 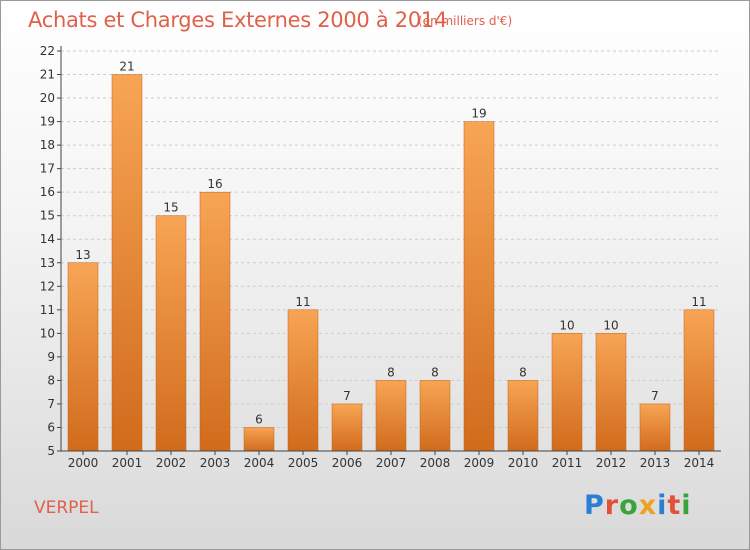 What do you see at coordinates (47, 310) in the screenshot?
I see `y-tick-label: 11` at bounding box center [47, 310].